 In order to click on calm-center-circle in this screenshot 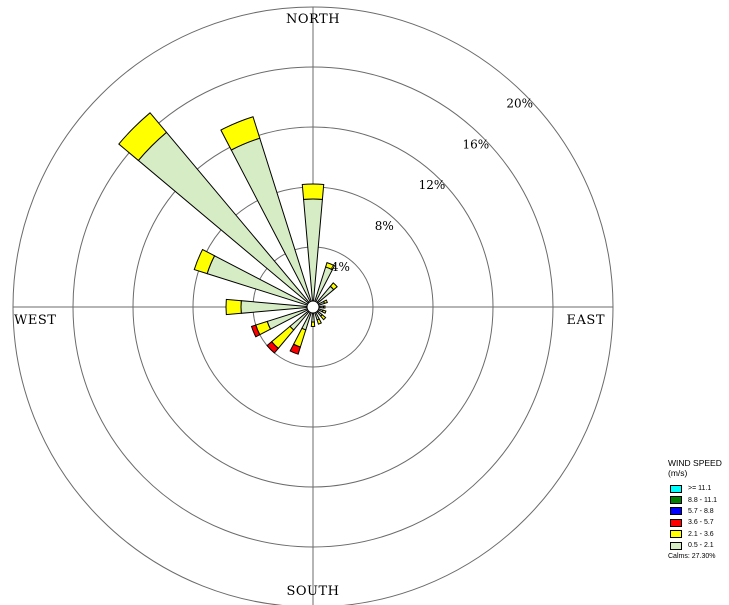, I will do `click(313, 307)`.